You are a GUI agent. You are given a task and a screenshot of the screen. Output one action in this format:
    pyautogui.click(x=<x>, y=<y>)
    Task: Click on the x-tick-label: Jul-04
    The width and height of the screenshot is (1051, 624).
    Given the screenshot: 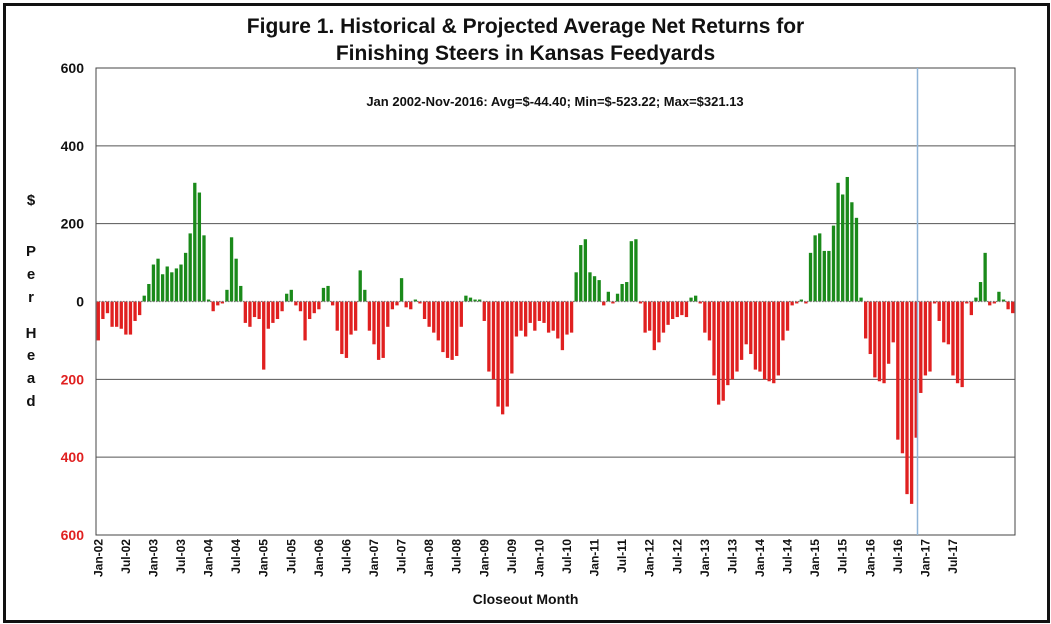 What is the action you would take?
    pyautogui.click(x=236, y=556)
    